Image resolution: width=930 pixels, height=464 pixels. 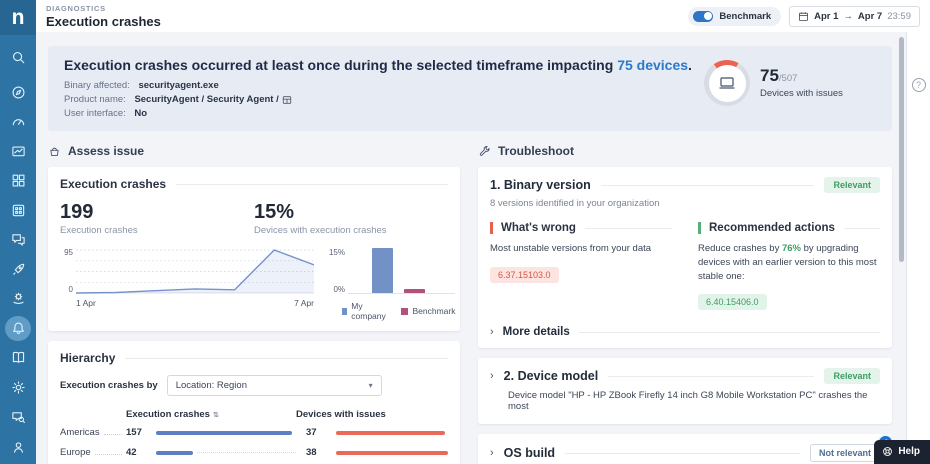 I want to click on date-time: 23:59, so click(x=899, y=16).